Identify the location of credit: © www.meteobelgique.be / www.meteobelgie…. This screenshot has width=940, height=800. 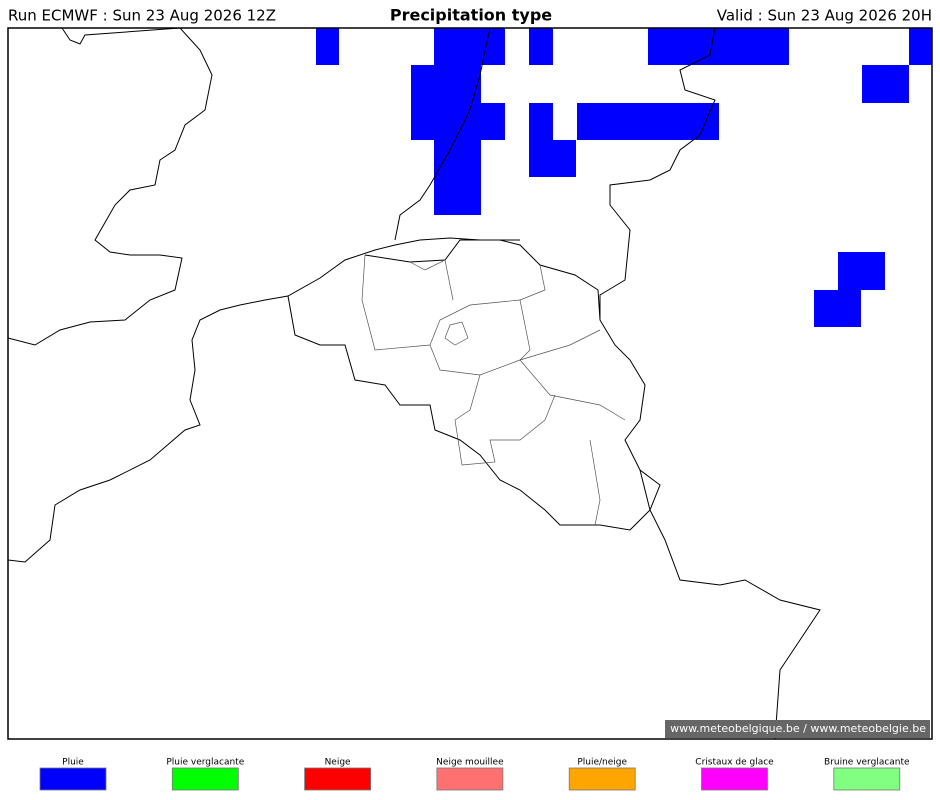
(791, 728).